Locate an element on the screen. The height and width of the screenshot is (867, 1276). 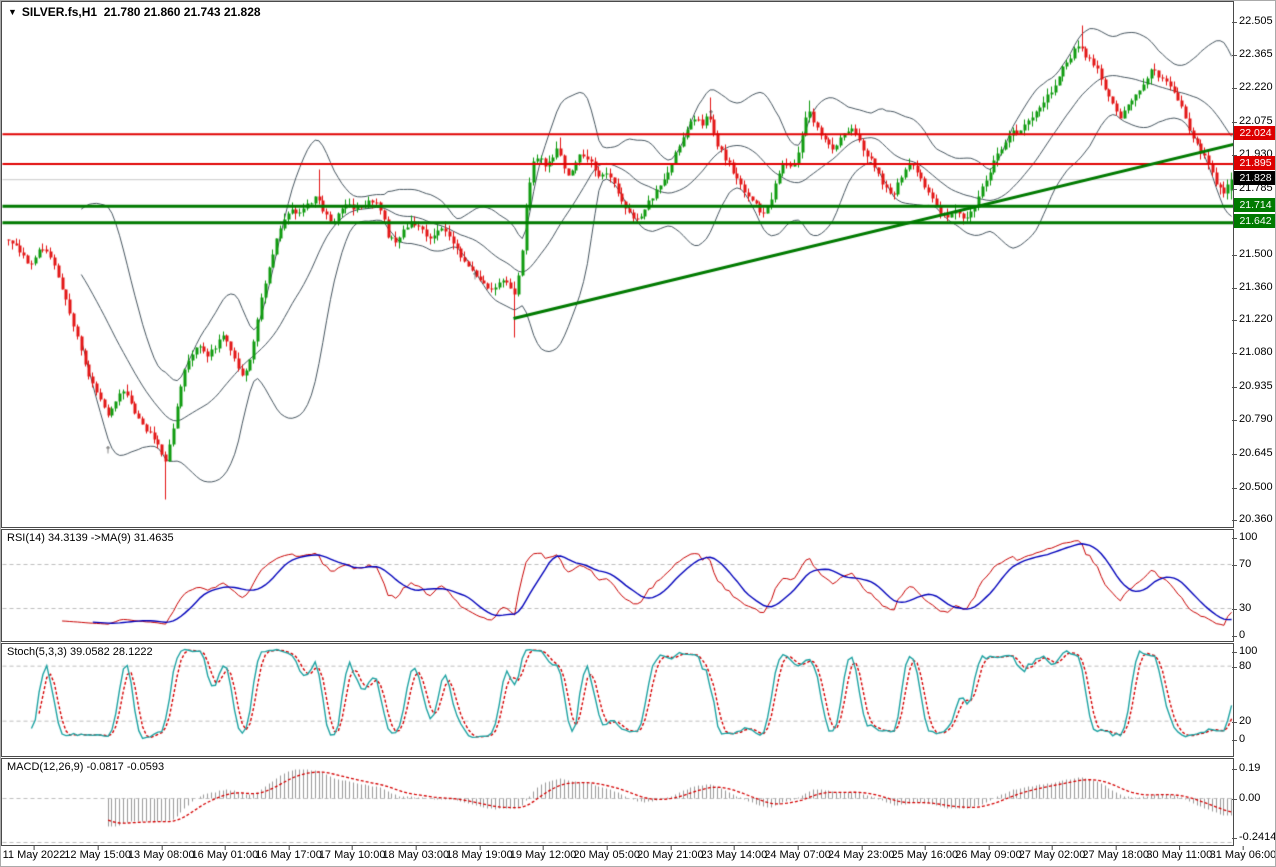
time-tick-label: 20 May 05:00 is located at coordinates (606, 853).